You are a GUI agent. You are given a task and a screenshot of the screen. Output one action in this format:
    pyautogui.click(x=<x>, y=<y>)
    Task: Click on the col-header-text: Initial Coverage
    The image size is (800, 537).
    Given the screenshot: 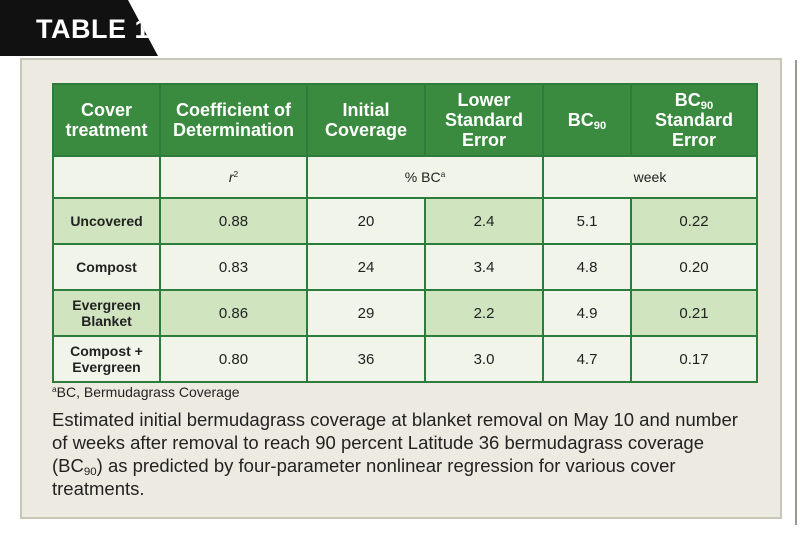 What is the action you would take?
    pyautogui.click(x=366, y=120)
    